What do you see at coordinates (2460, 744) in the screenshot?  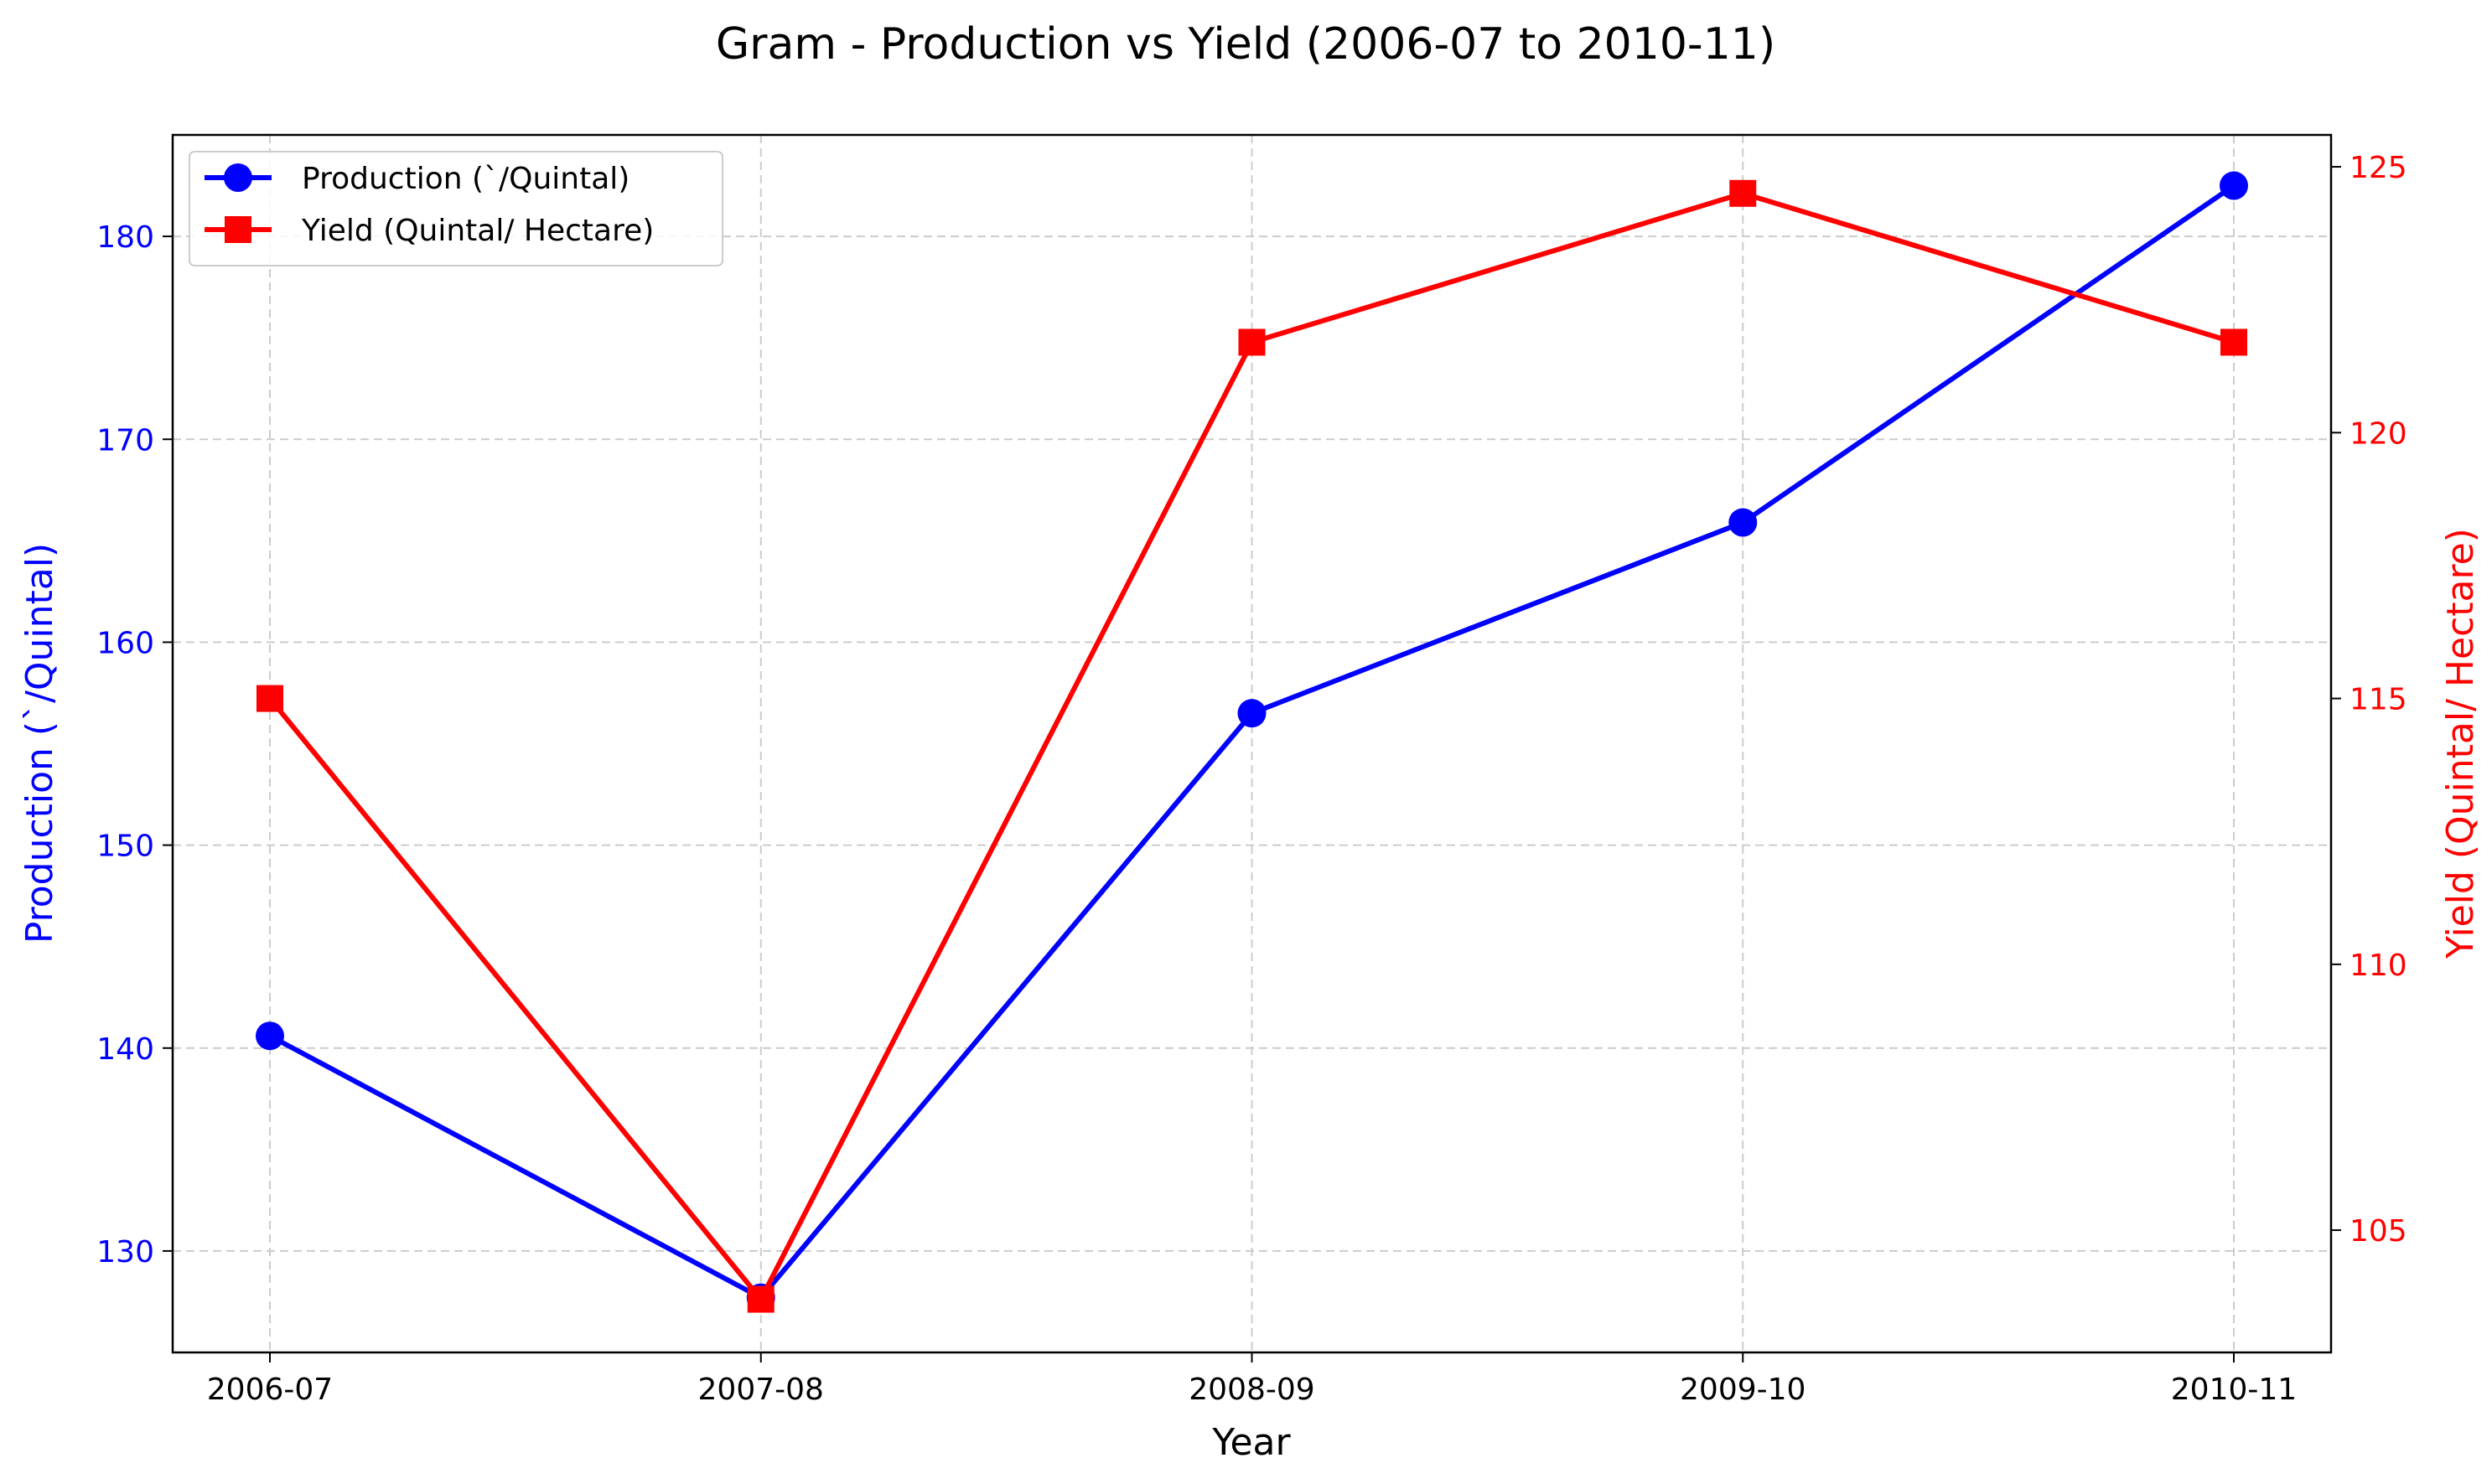 I see `right-axis-title: Yield (Quintal/ Hectare)` at bounding box center [2460, 744].